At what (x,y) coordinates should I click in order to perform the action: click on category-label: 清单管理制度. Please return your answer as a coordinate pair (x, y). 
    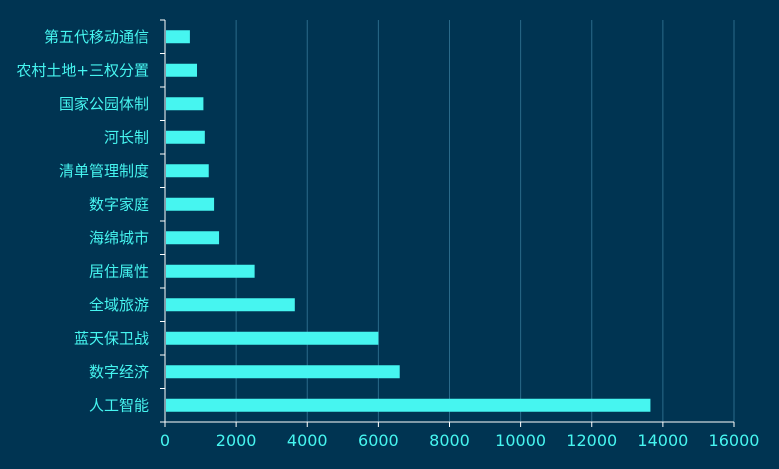
    Looking at the image, I should click on (104, 171).